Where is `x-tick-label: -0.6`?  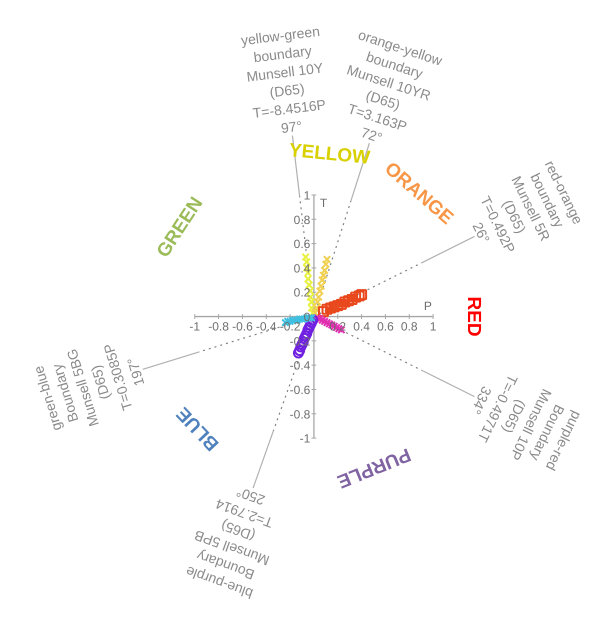
x-tick-label: -0.6 is located at coordinates (243, 326).